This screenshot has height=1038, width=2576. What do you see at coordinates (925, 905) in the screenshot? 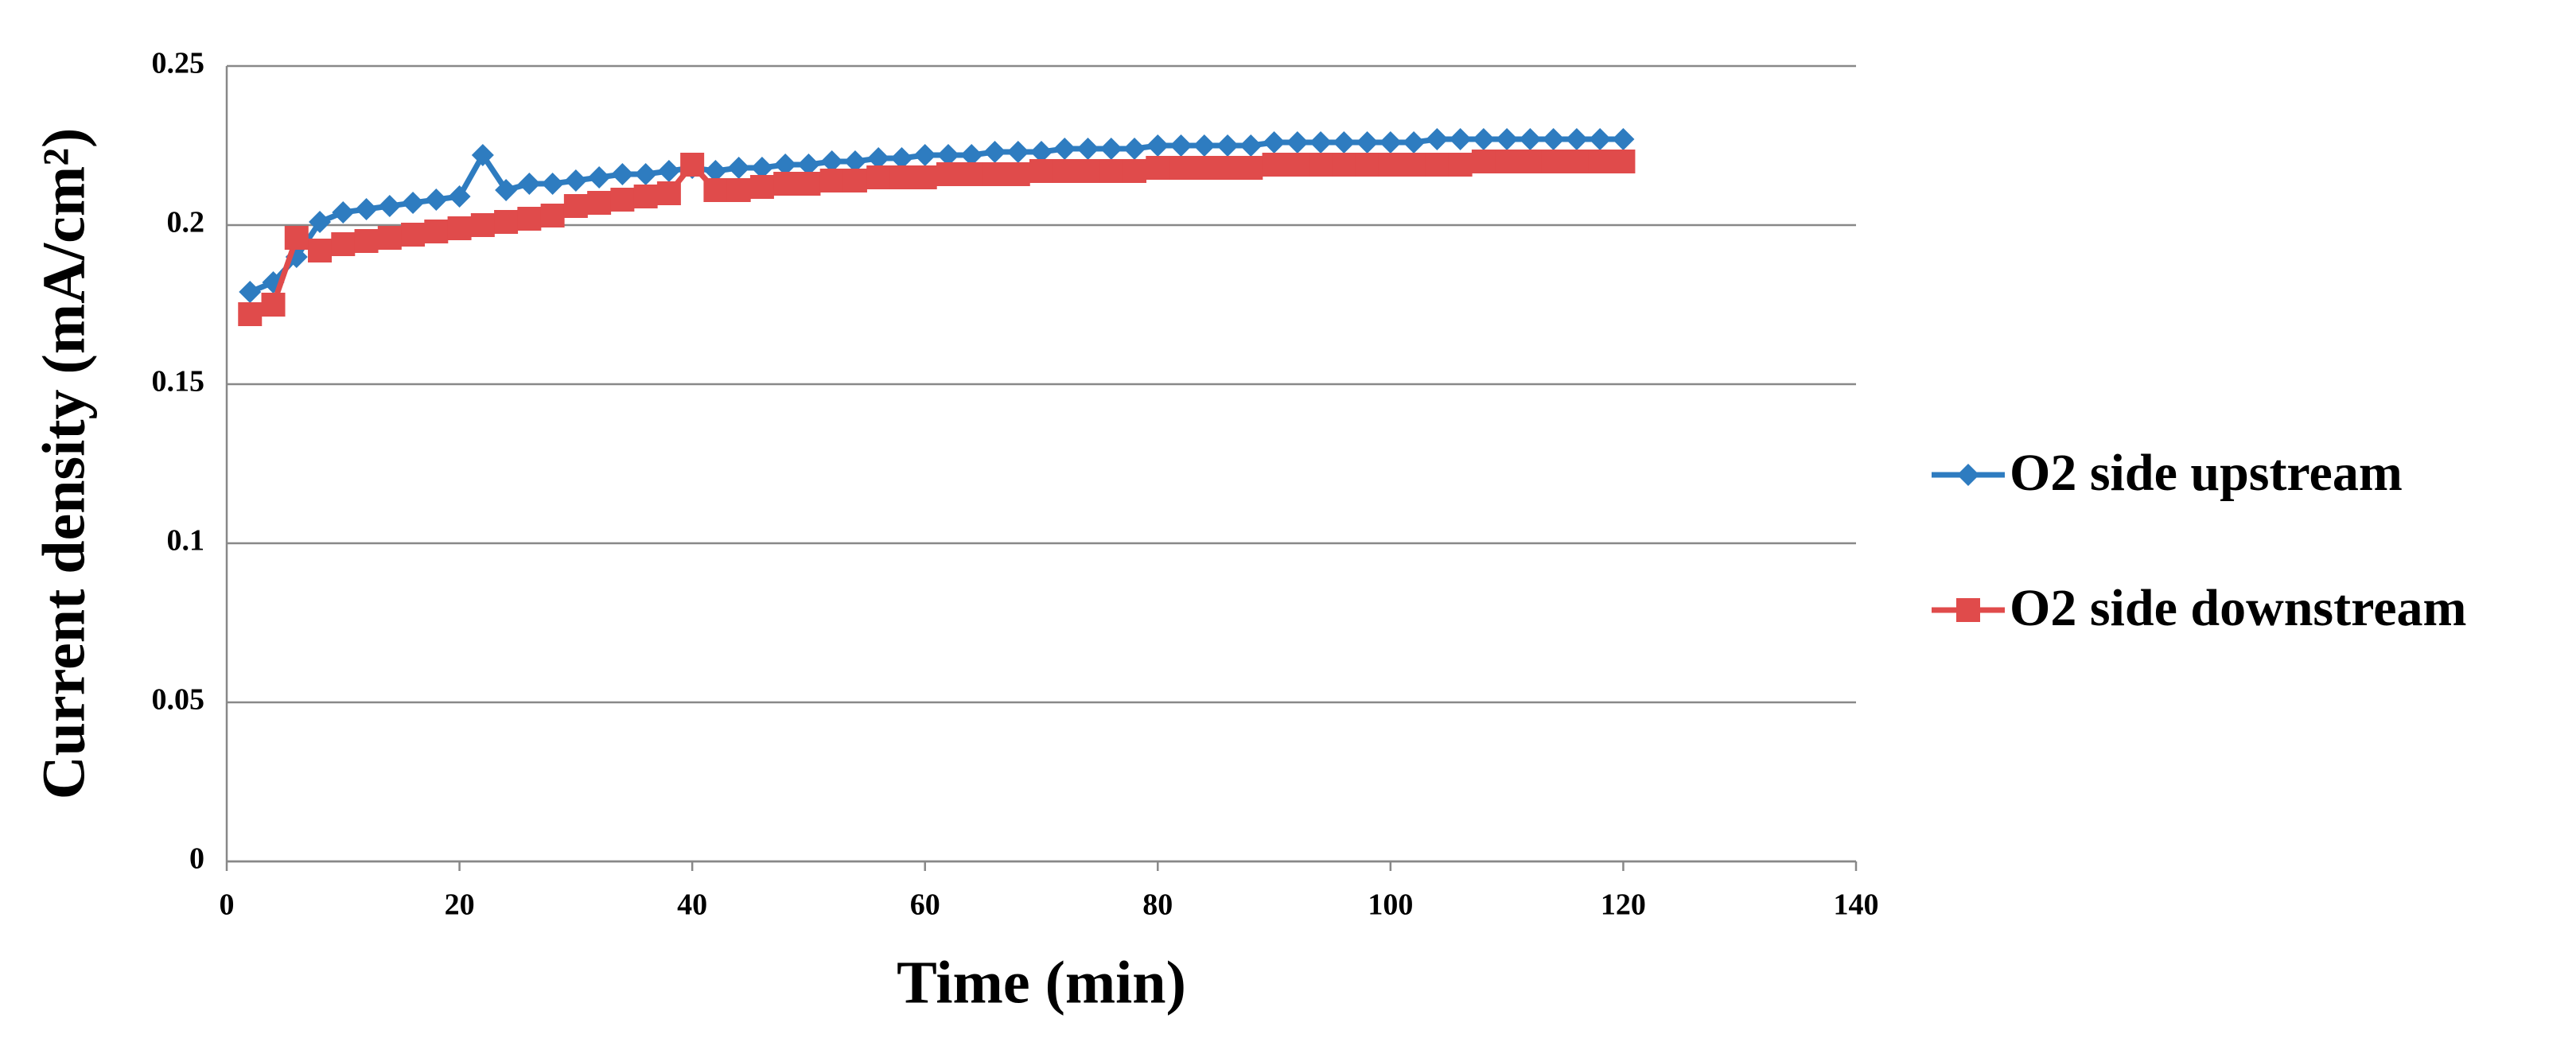
I see `x-tick-label: 60` at bounding box center [925, 905].